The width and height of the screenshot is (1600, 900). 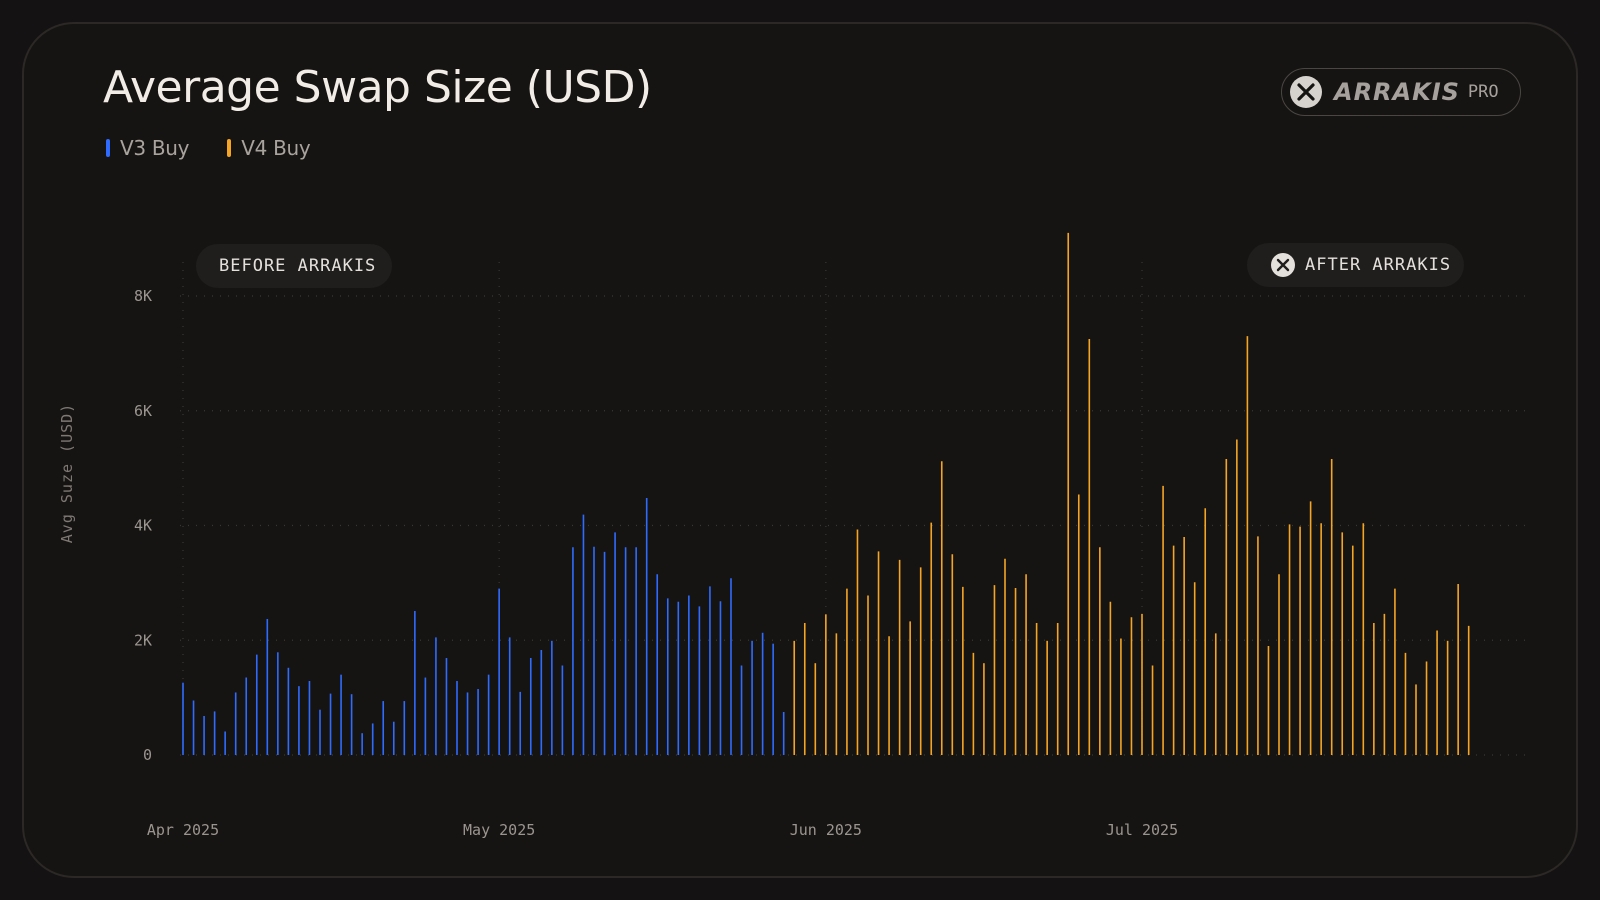 I want to click on brand-suffix: PRO, so click(x=1483, y=92).